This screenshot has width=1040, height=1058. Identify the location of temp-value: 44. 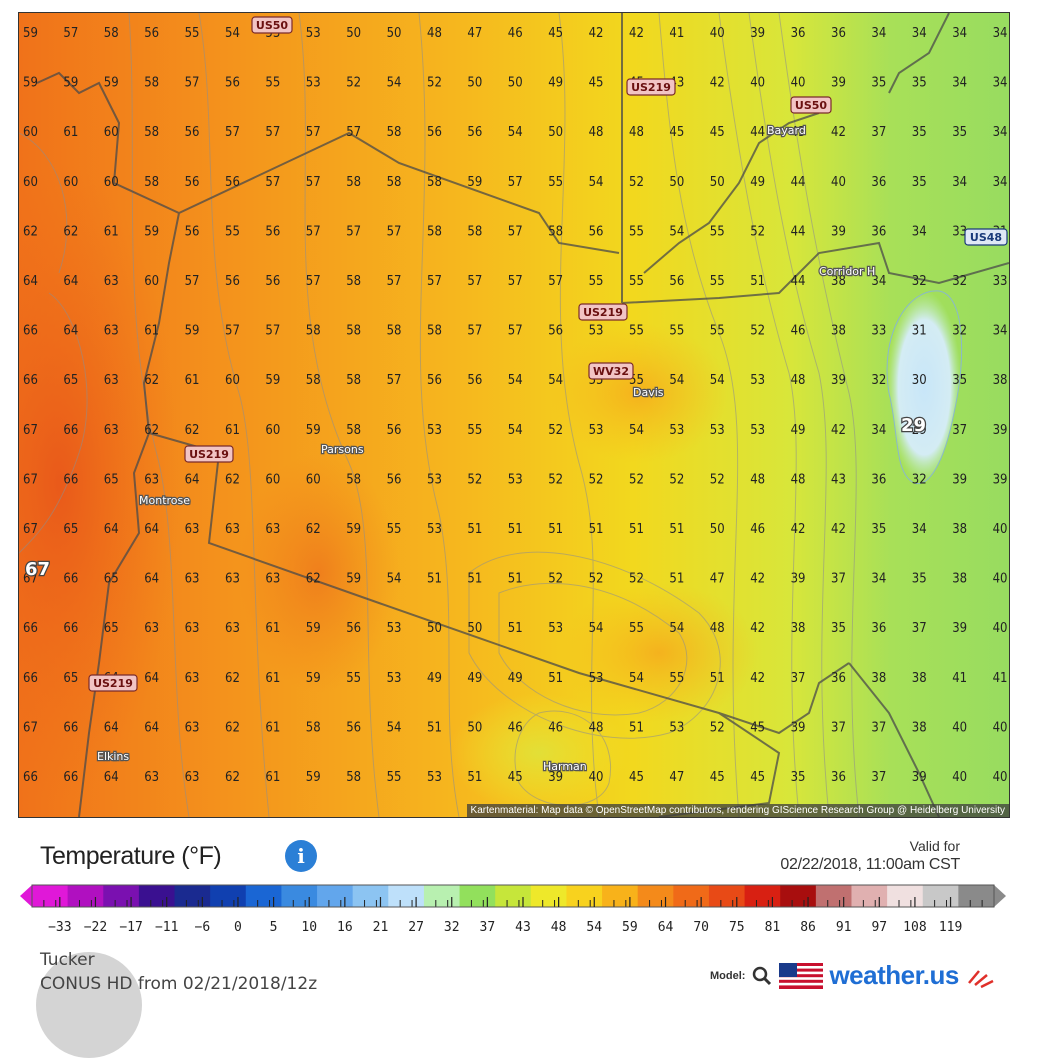
(757, 132).